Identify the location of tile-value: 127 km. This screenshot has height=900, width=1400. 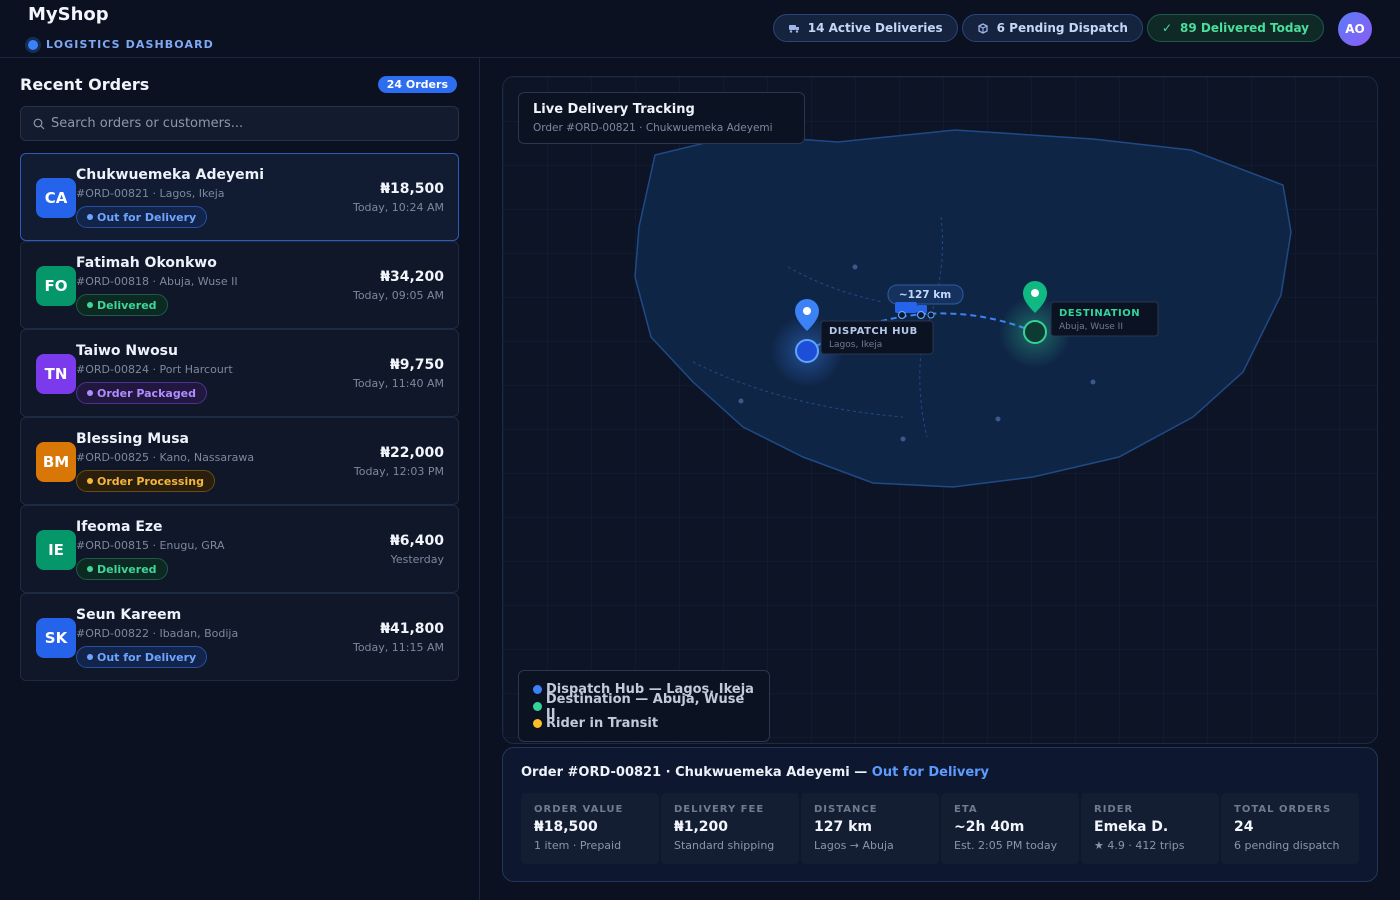
(843, 827).